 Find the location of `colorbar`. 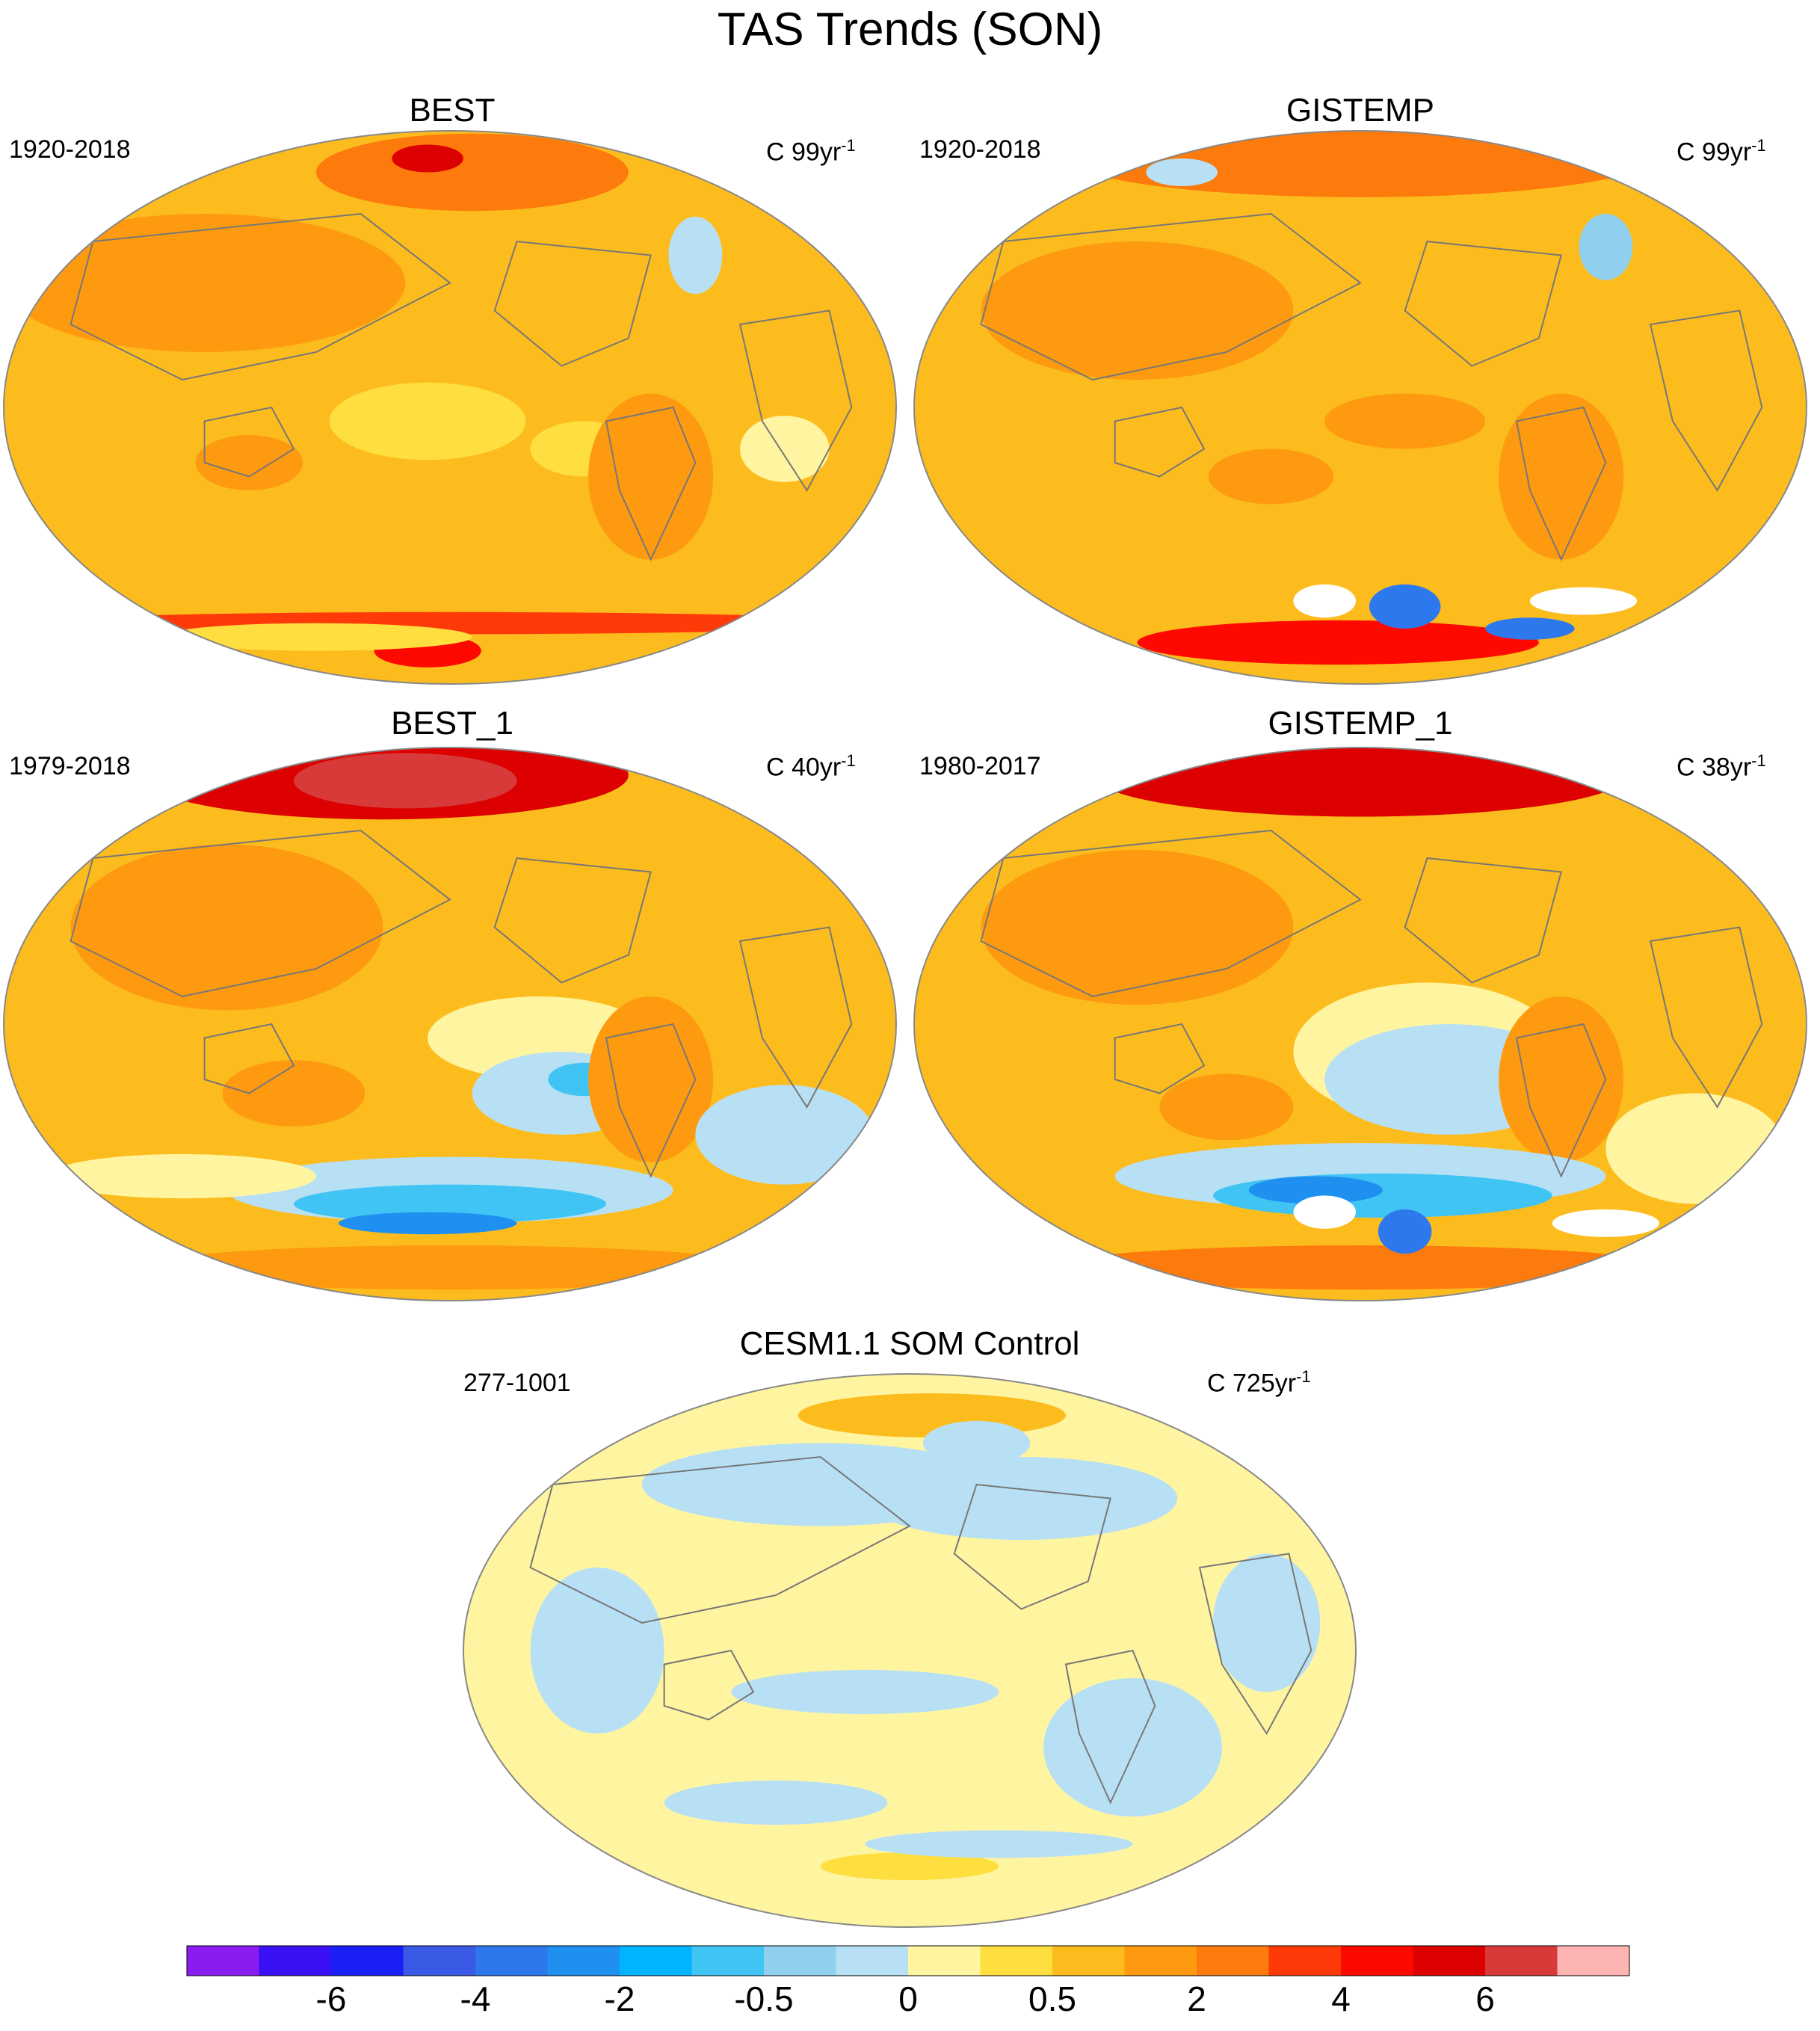

colorbar is located at coordinates (908, 1960).